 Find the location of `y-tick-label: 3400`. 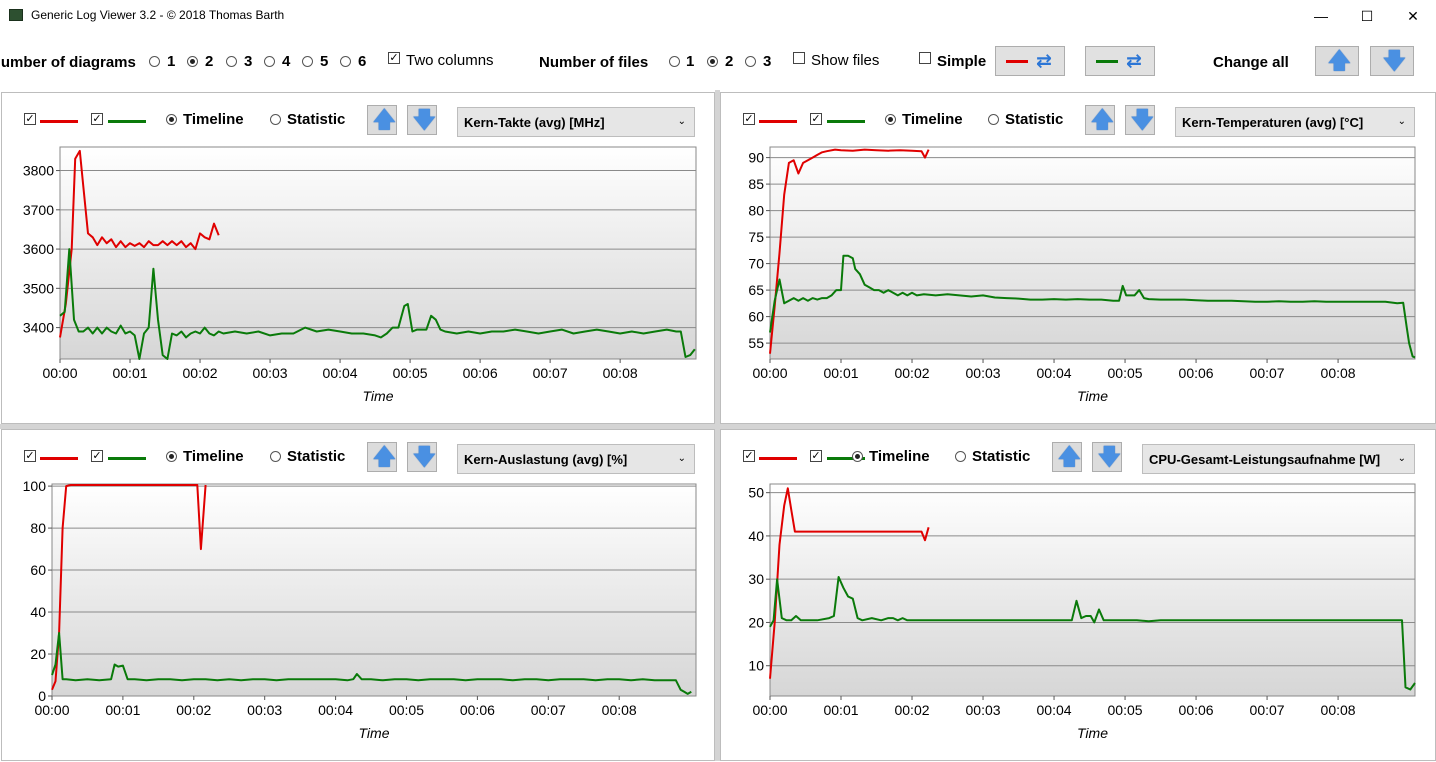

y-tick-label: 3400 is located at coordinates (38, 328).